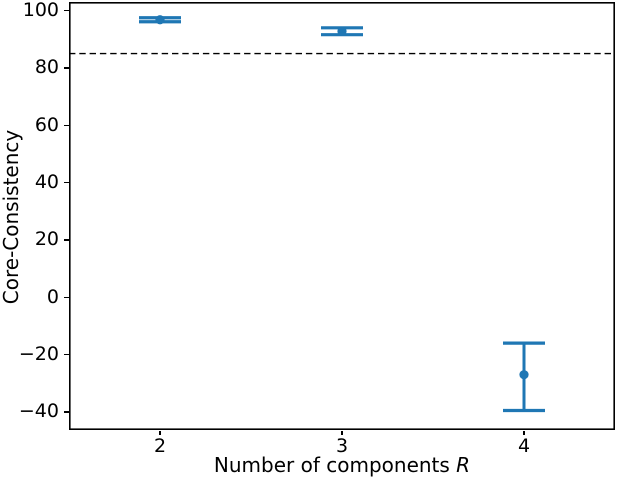 This screenshot has height=478, width=620. I want to click on y-tick-label: 0, so click(52, 296).